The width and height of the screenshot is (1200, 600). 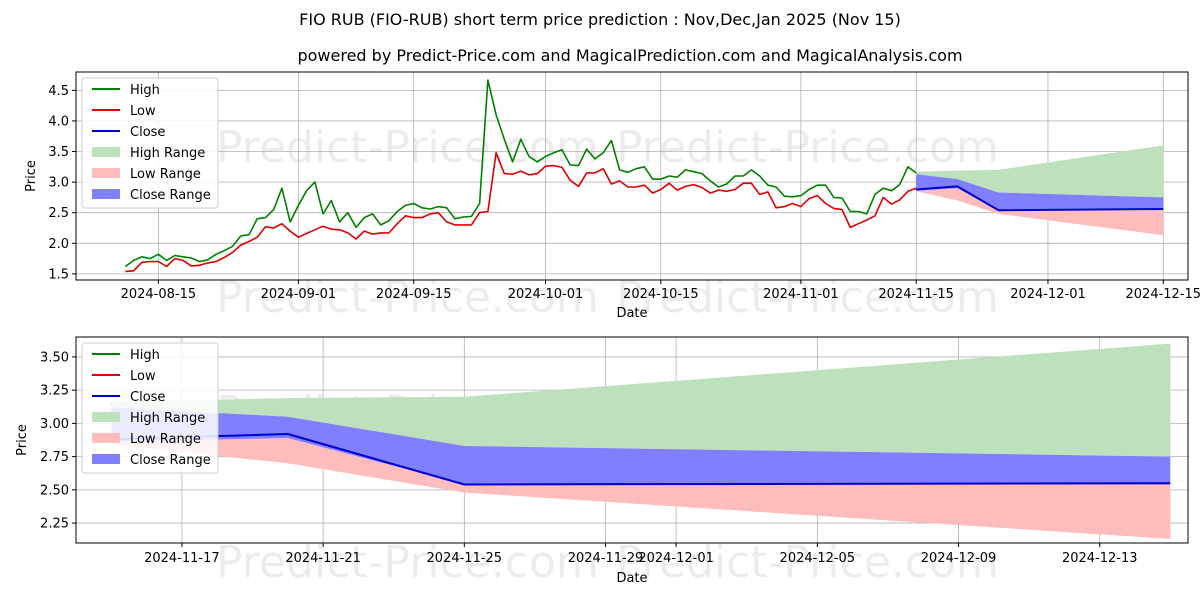 What do you see at coordinates (58, 274) in the screenshot?
I see `y-tick-label: 1.5` at bounding box center [58, 274].